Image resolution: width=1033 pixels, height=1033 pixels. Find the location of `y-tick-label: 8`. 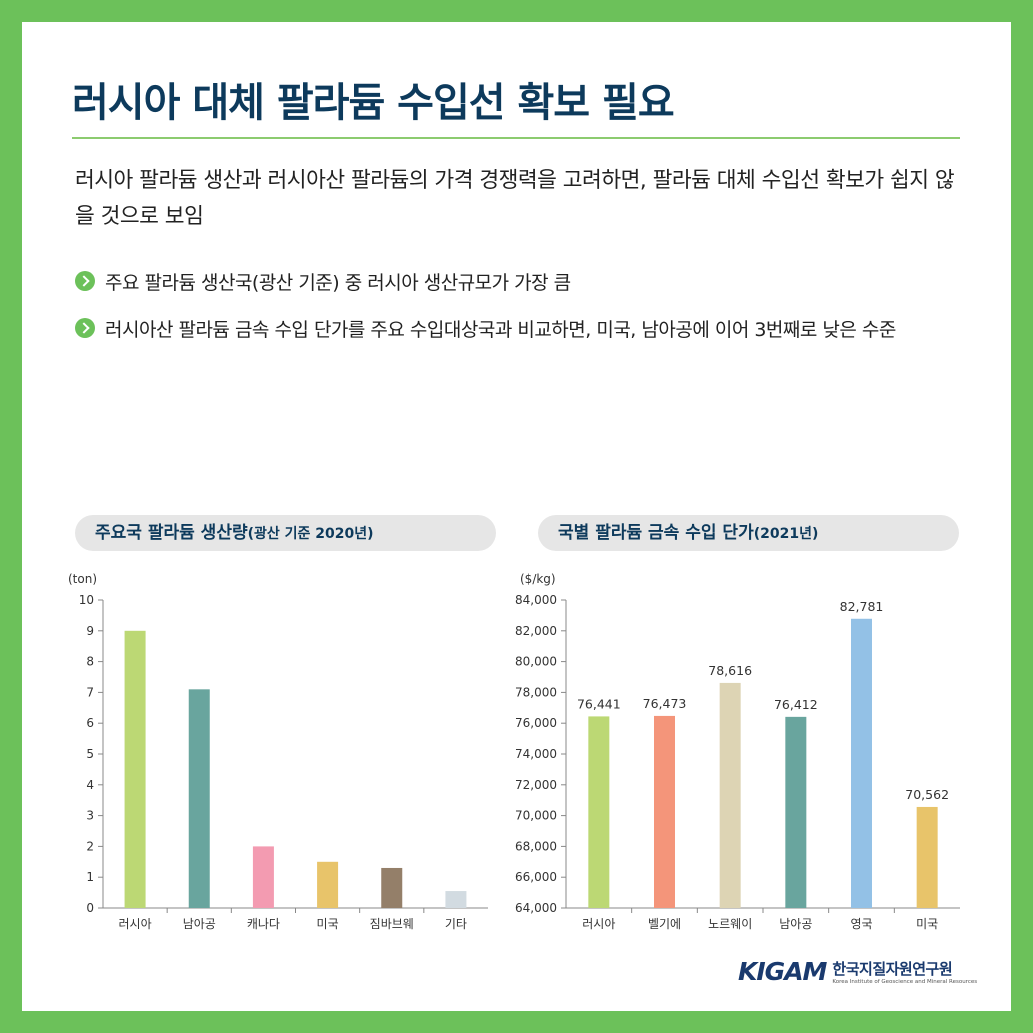

y-tick-label: 8 is located at coordinates (90, 662).